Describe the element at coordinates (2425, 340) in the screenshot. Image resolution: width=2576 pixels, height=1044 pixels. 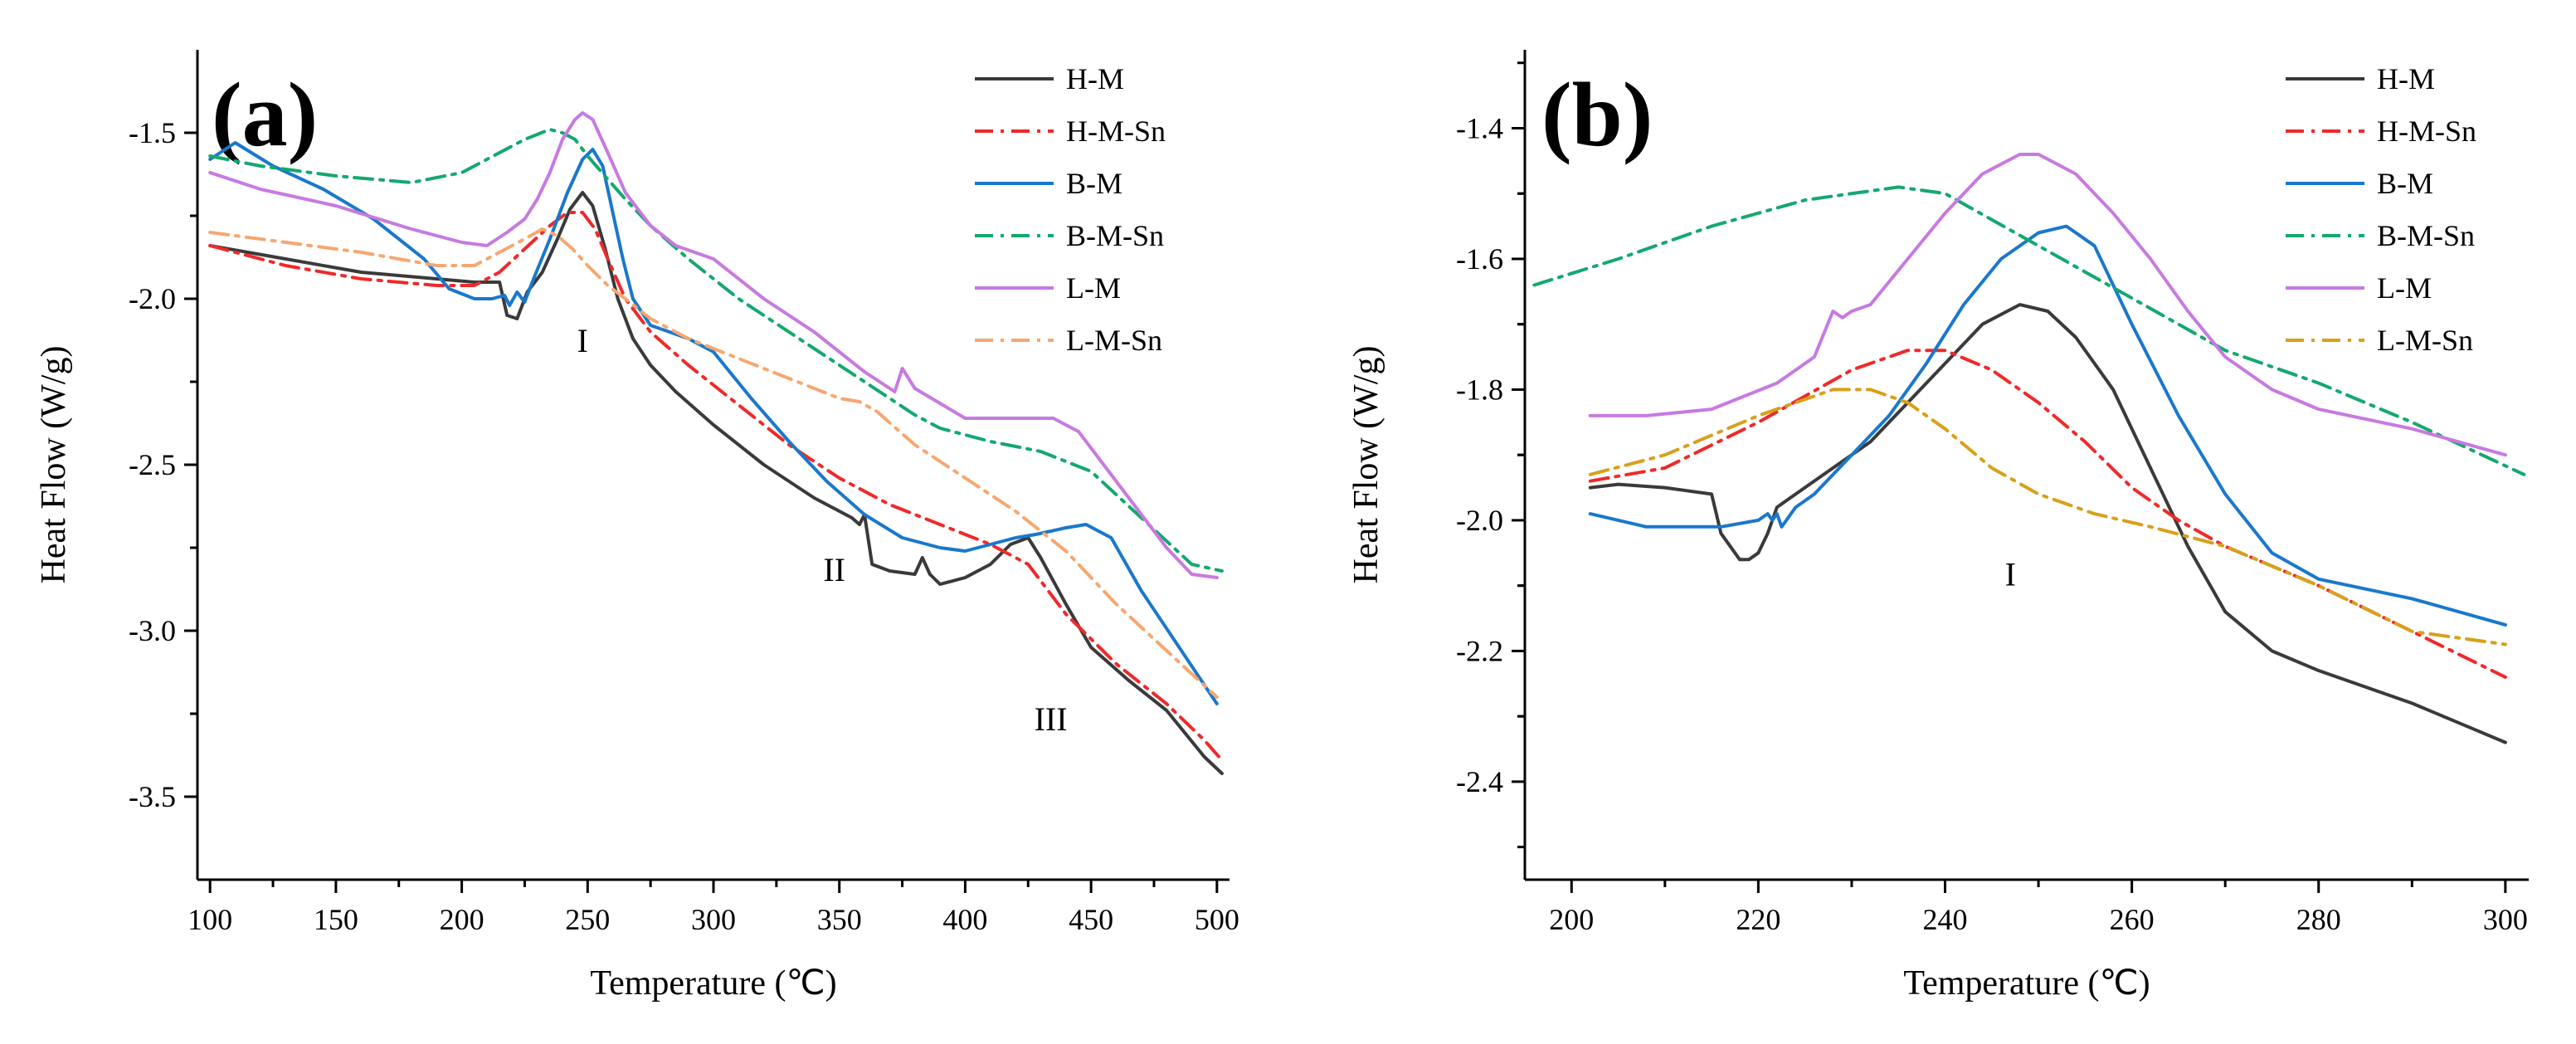
I see `panel-b-legend-label: L-M-Sn` at that location.